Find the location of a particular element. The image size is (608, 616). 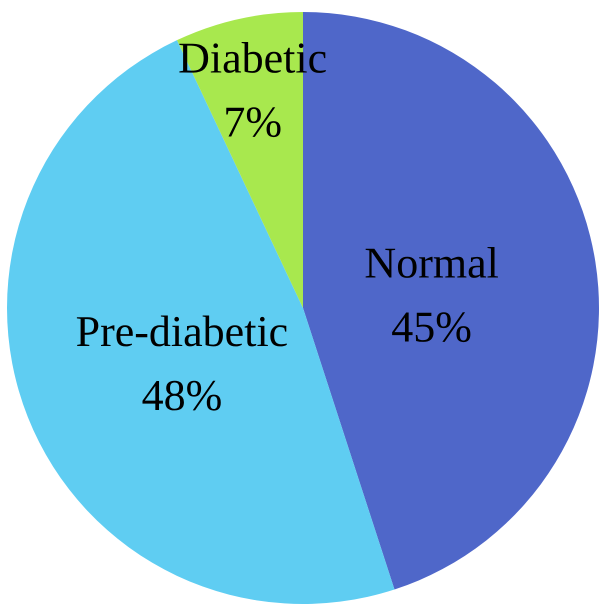

data-label: 7% is located at coordinates (252, 122).